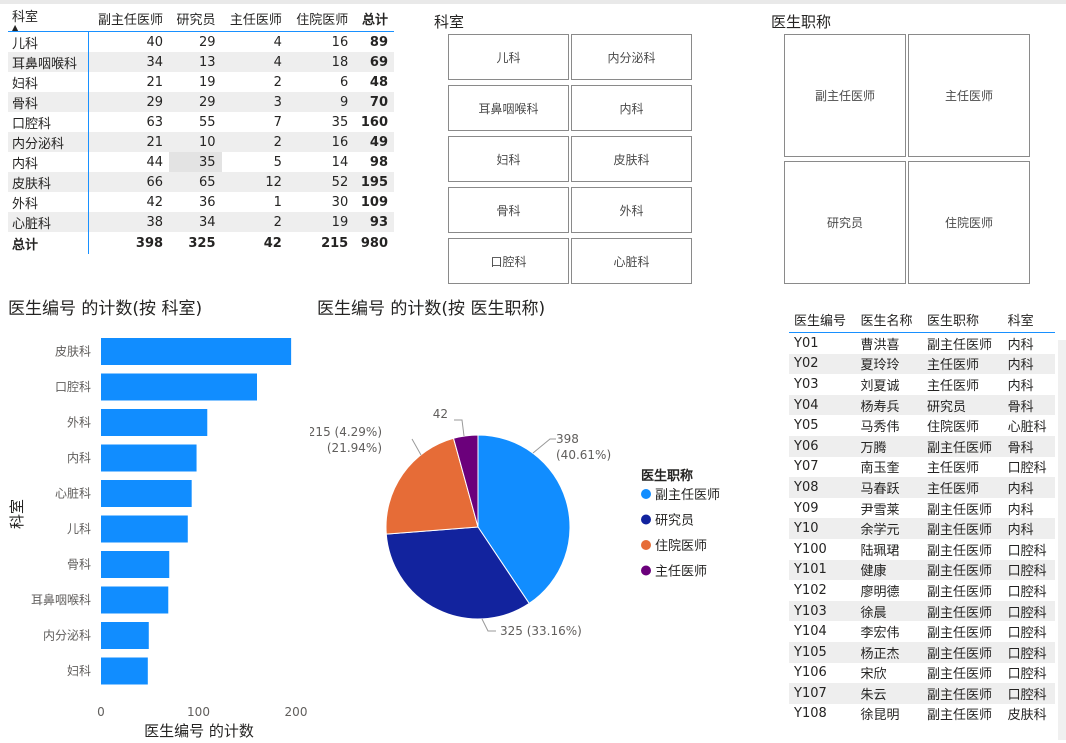 Image resolution: width=1066 pixels, height=743 pixels. What do you see at coordinates (73, 386) in the screenshot?
I see `category-label: 口腔科` at bounding box center [73, 386].